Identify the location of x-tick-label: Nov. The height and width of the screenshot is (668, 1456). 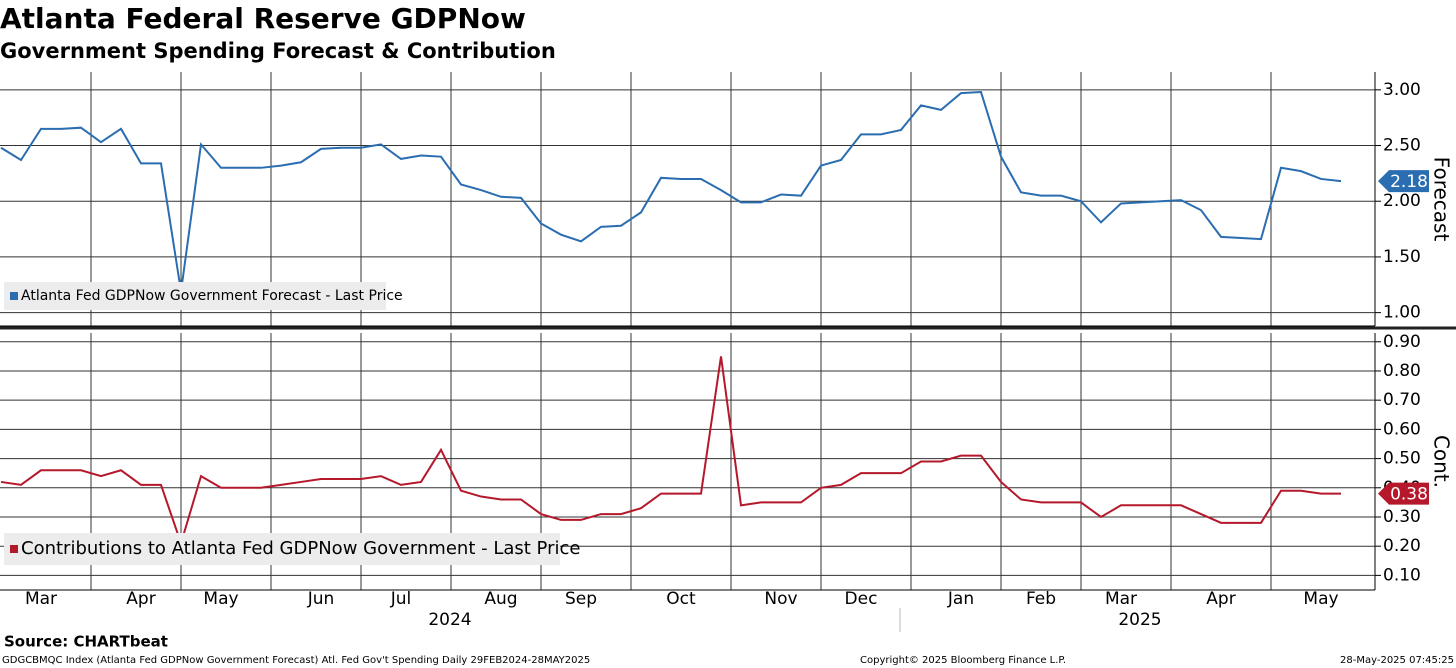
(780, 599).